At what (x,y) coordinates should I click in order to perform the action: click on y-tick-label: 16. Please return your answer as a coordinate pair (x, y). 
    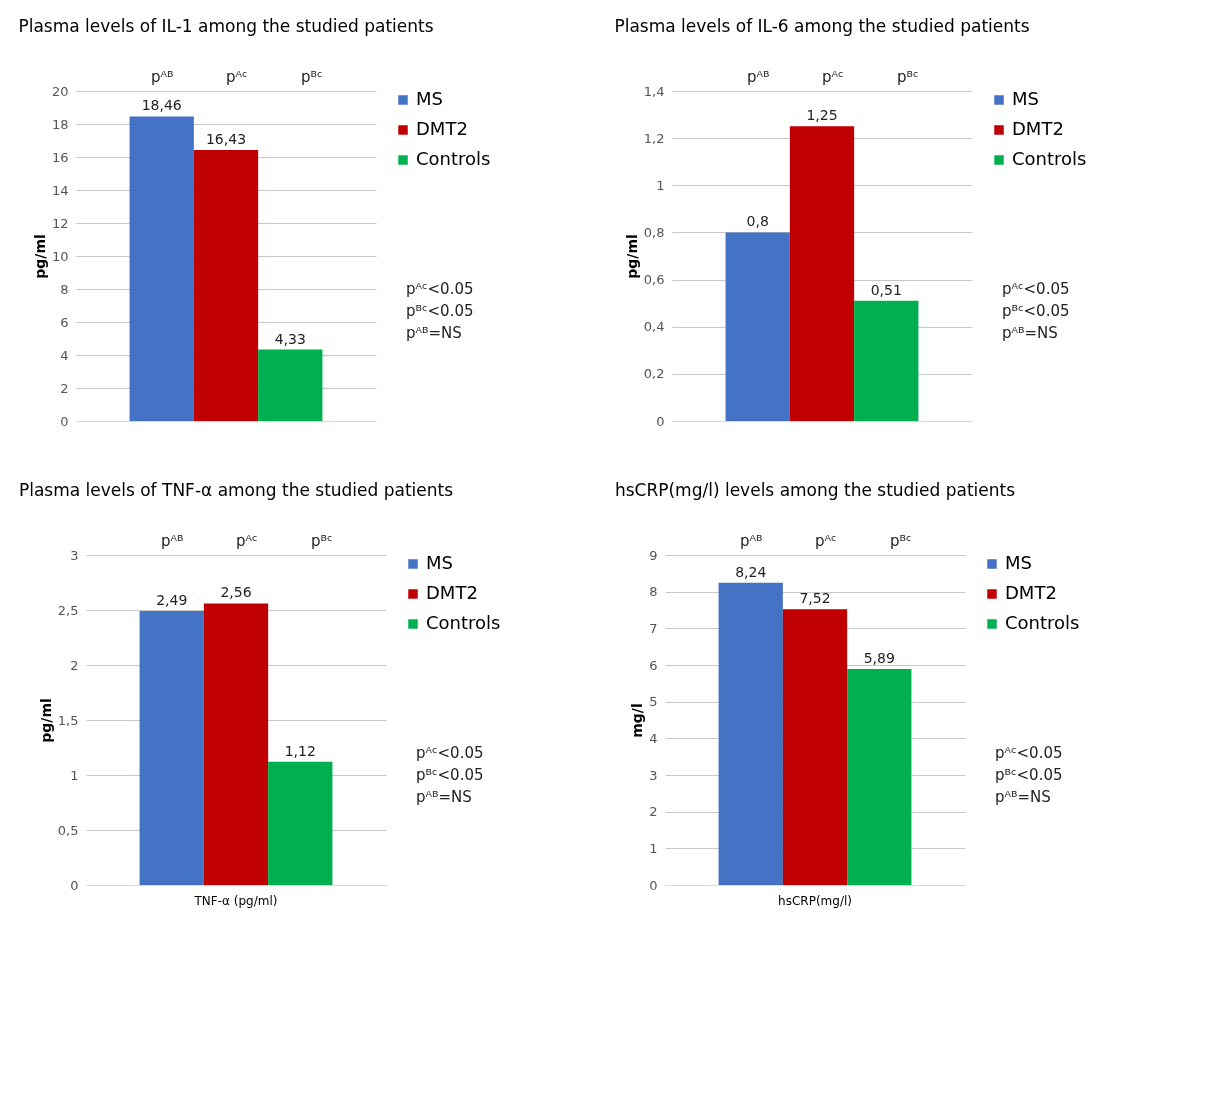
    Looking at the image, I should click on (60, 157).